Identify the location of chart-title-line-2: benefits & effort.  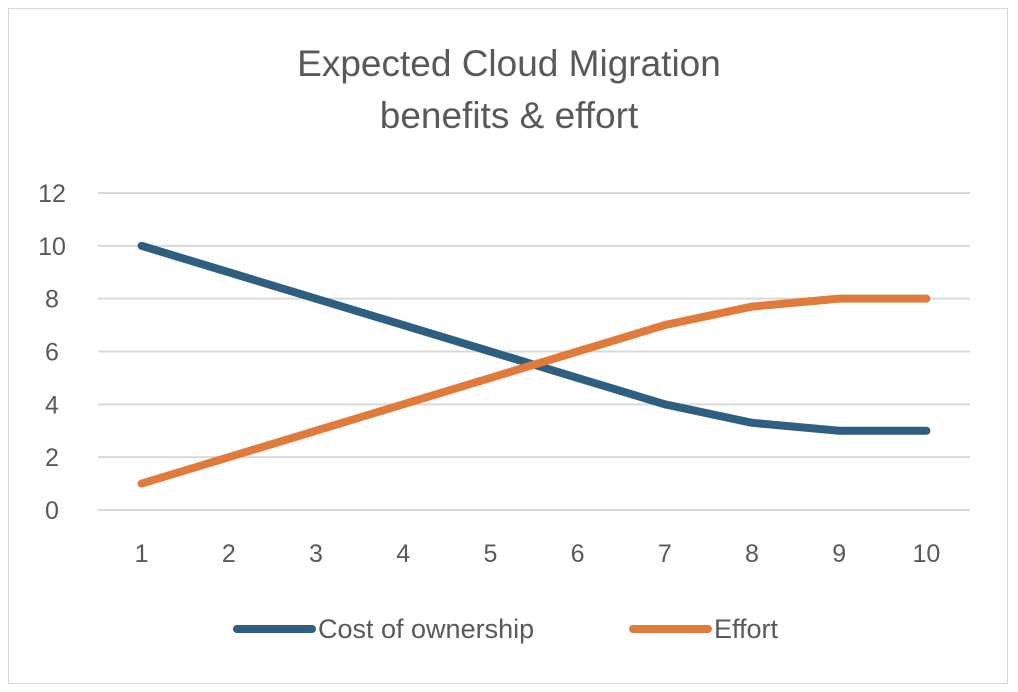
(509, 115).